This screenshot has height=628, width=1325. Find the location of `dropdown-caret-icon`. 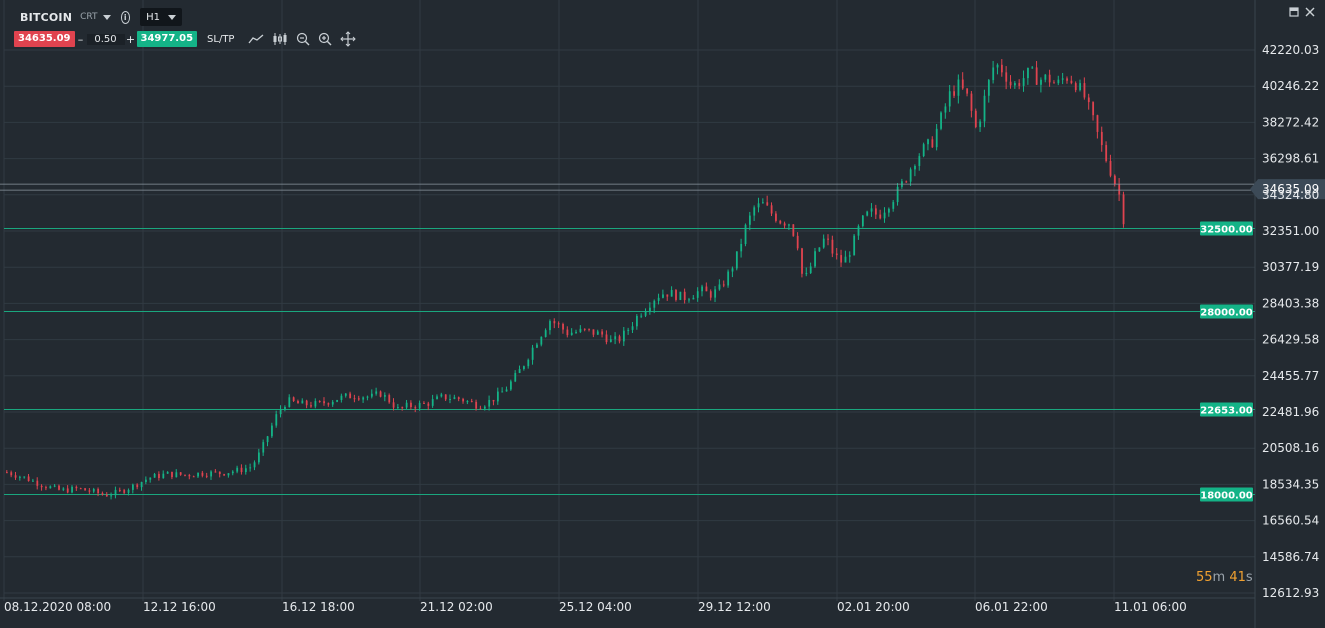

dropdown-caret-icon is located at coordinates (106, 17).